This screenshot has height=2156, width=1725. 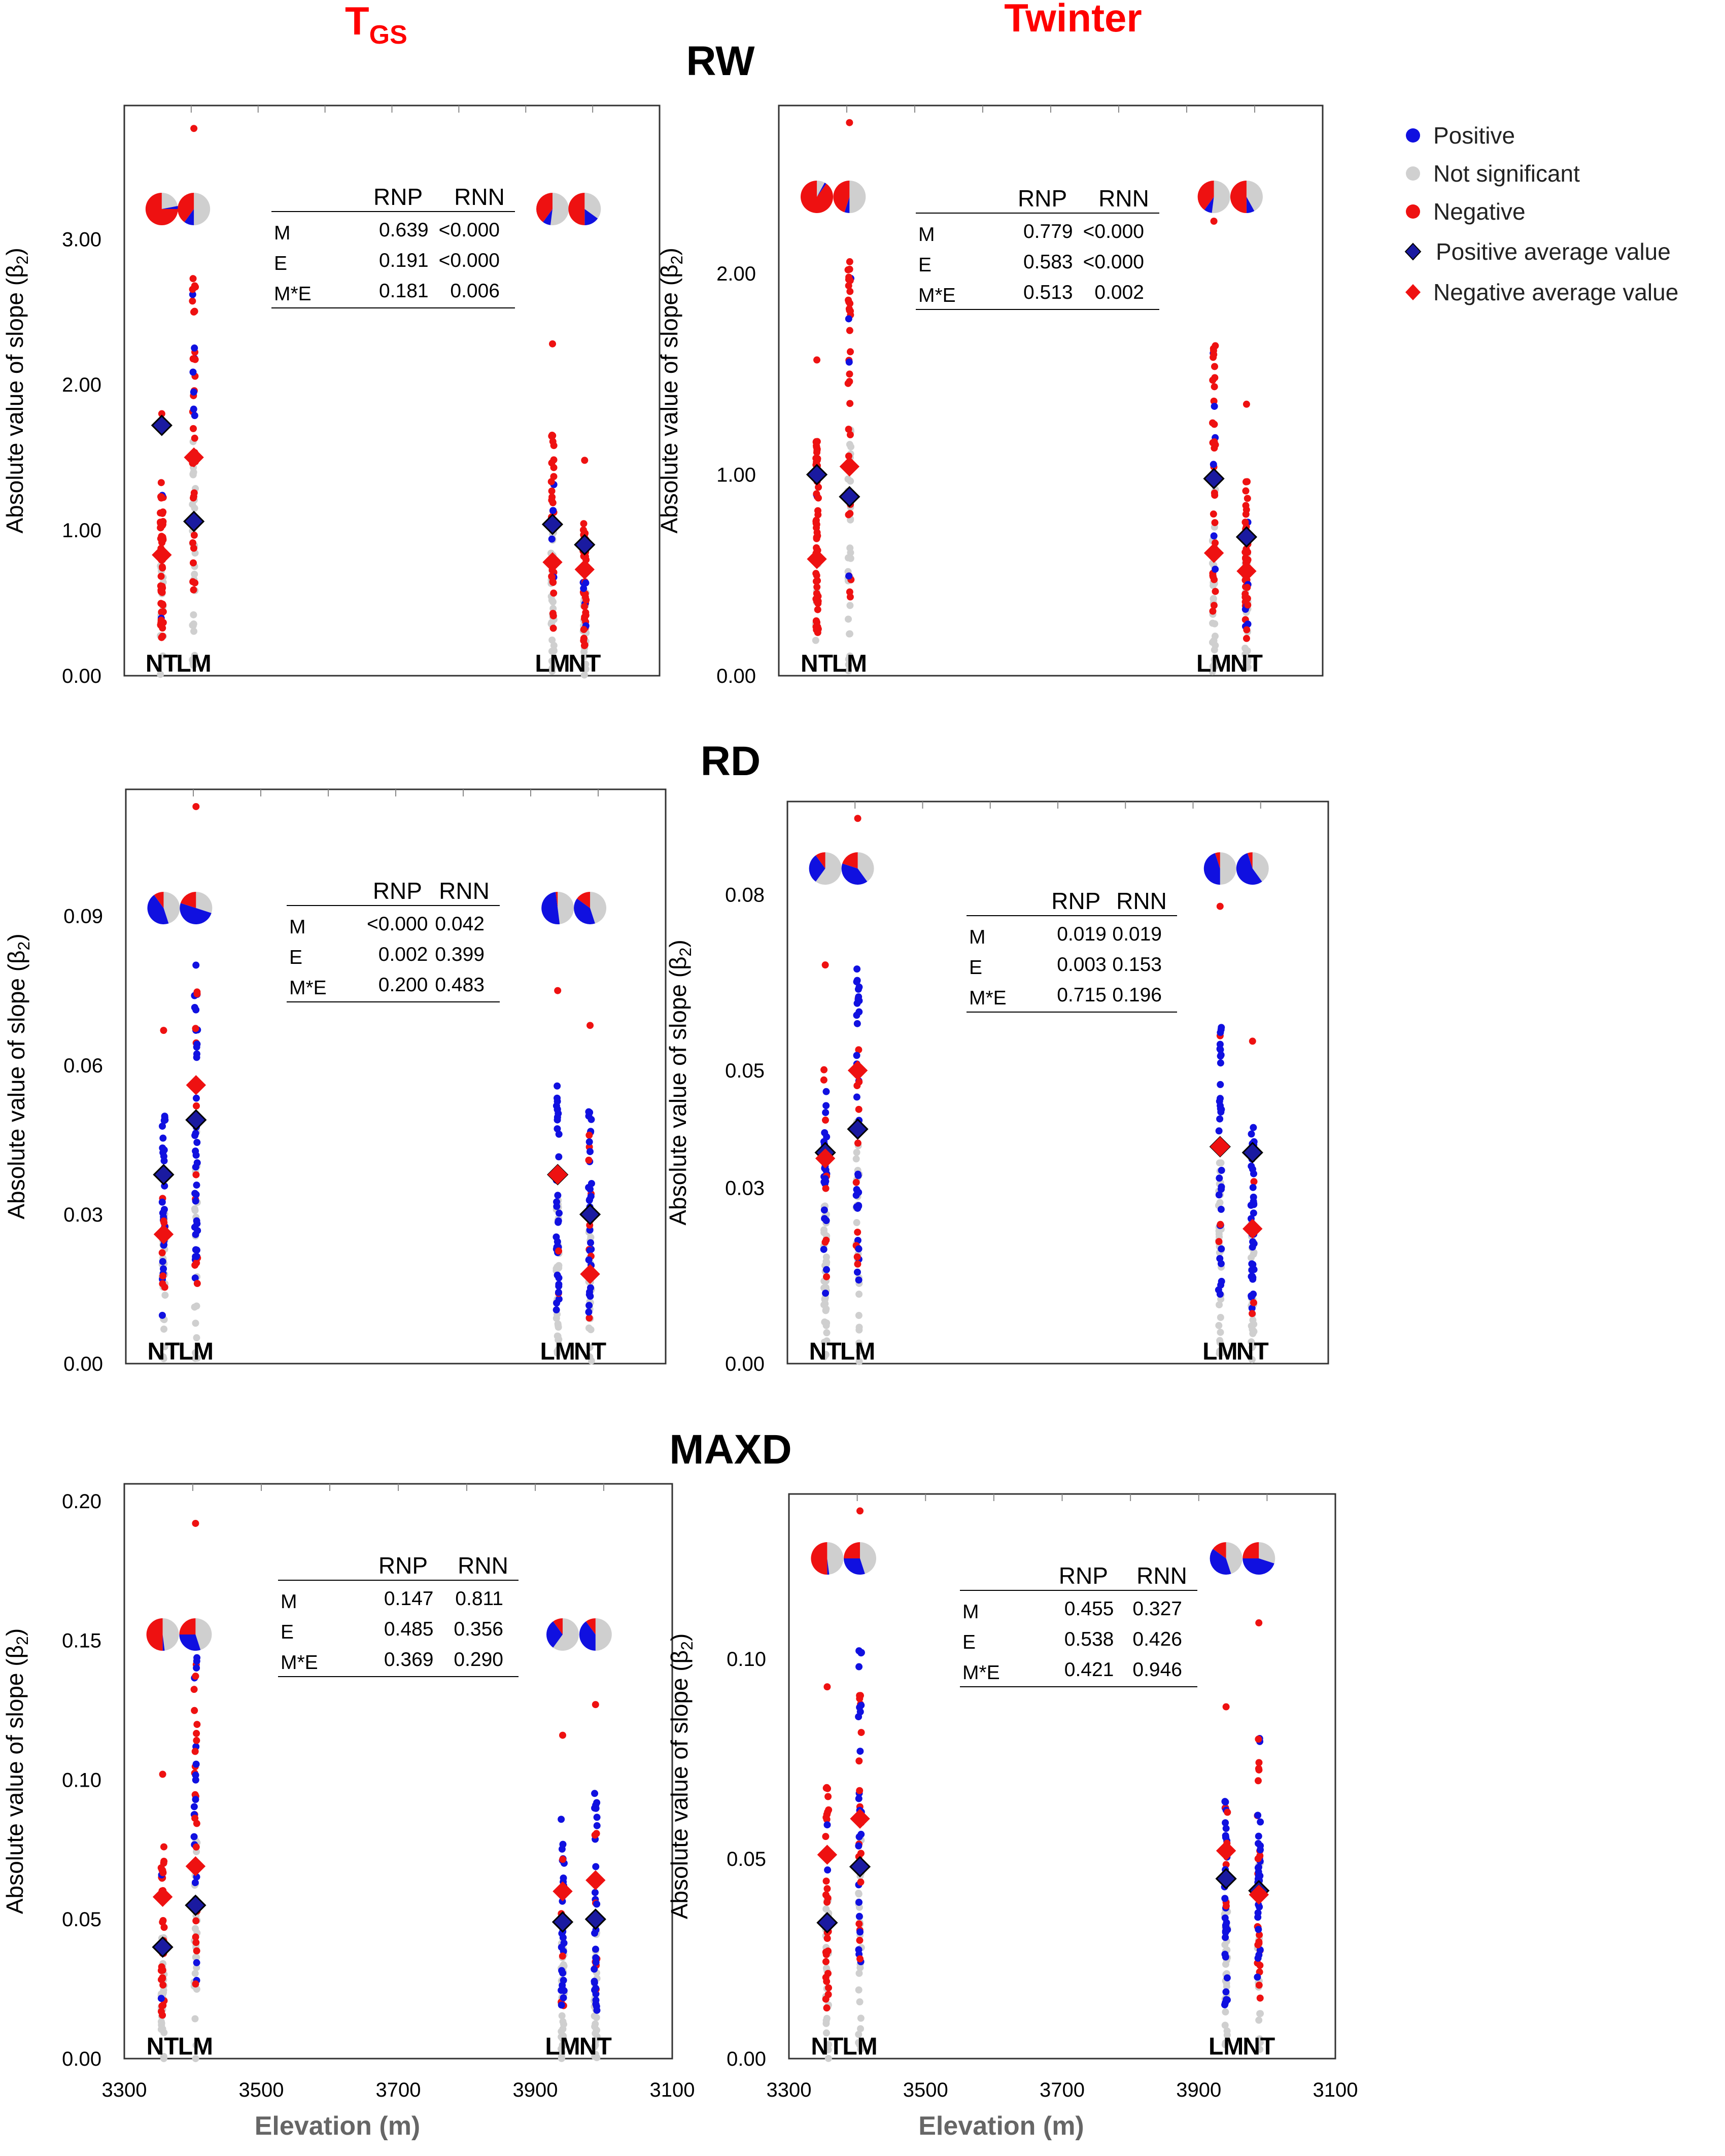 What do you see at coordinates (83, 917) in the screenshot?
I see `y-tick-label: 0.09` at bounding box center [83, 917].